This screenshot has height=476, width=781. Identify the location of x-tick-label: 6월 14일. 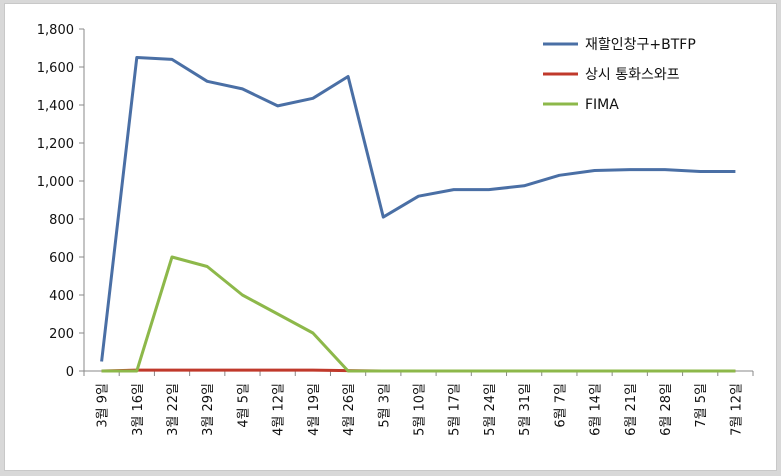
(596, 409).